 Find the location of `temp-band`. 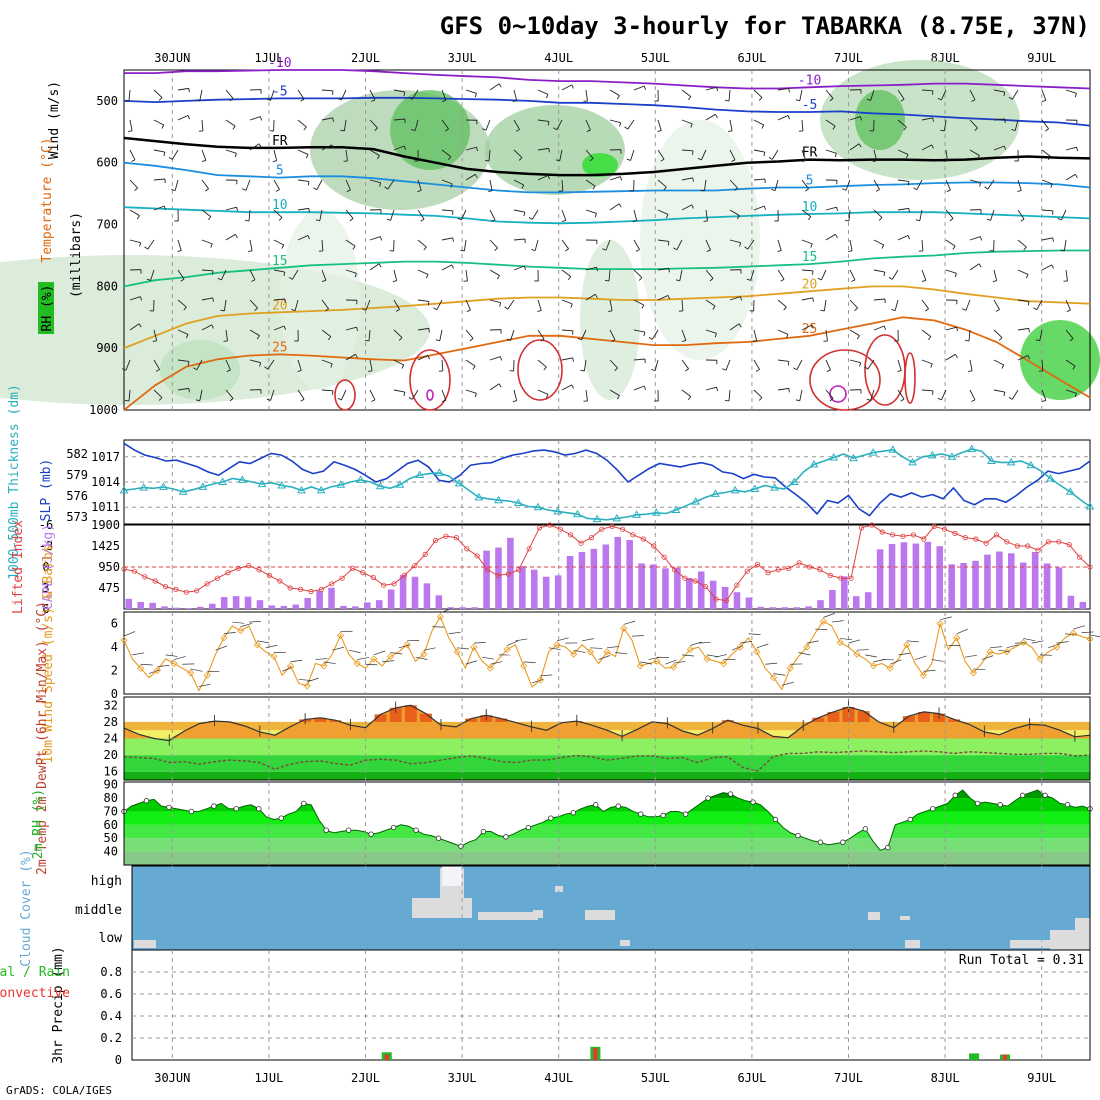

temp-band is located at coordinates (607, 747).